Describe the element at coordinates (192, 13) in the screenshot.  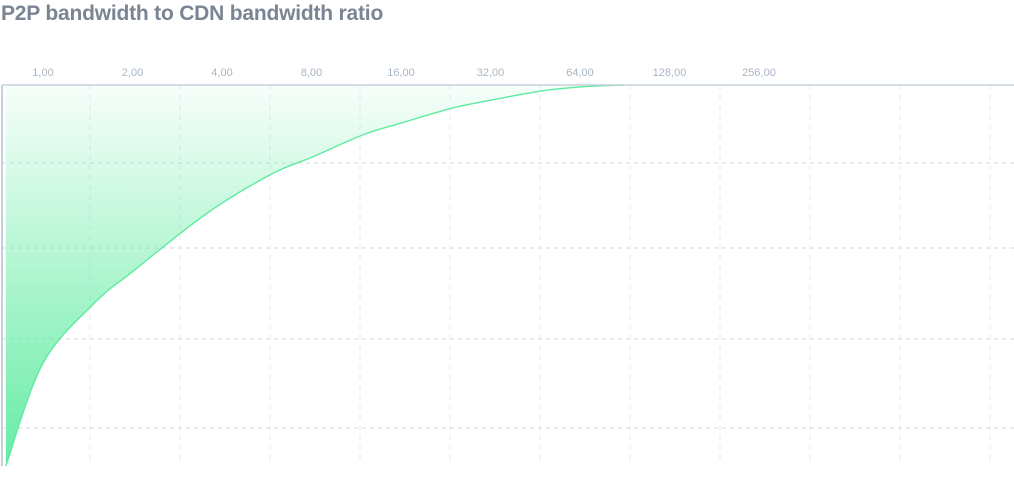
I see `chart-title: P2P bandwidth to CDN bandwidth ratio` at that location.